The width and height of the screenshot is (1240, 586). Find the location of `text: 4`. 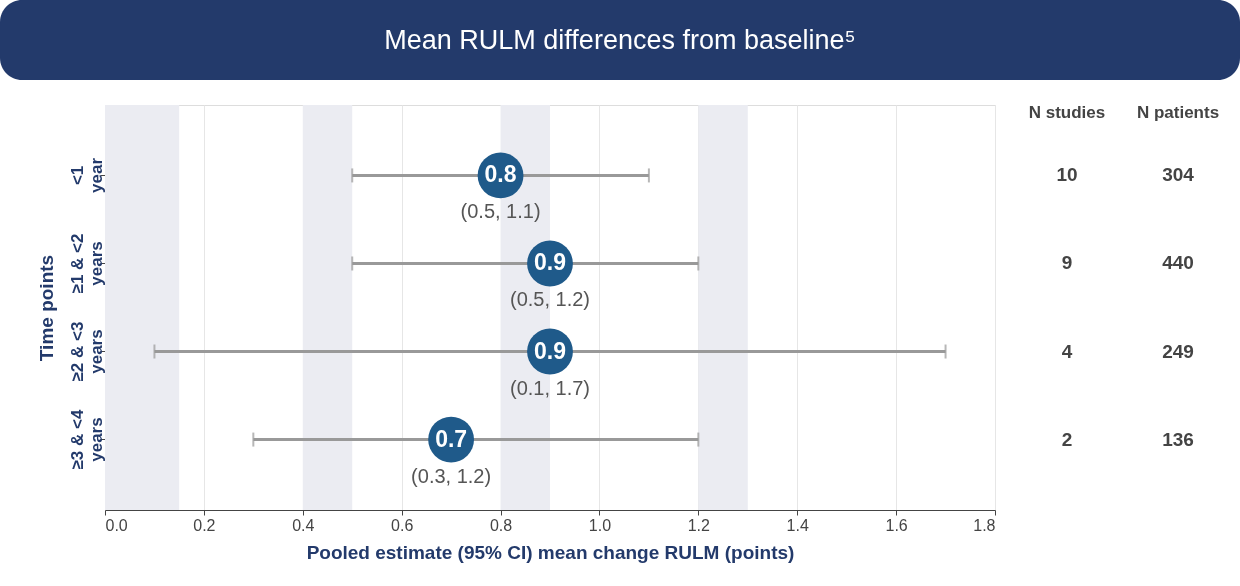

text: 4 is located at coordinates (1067, 351).